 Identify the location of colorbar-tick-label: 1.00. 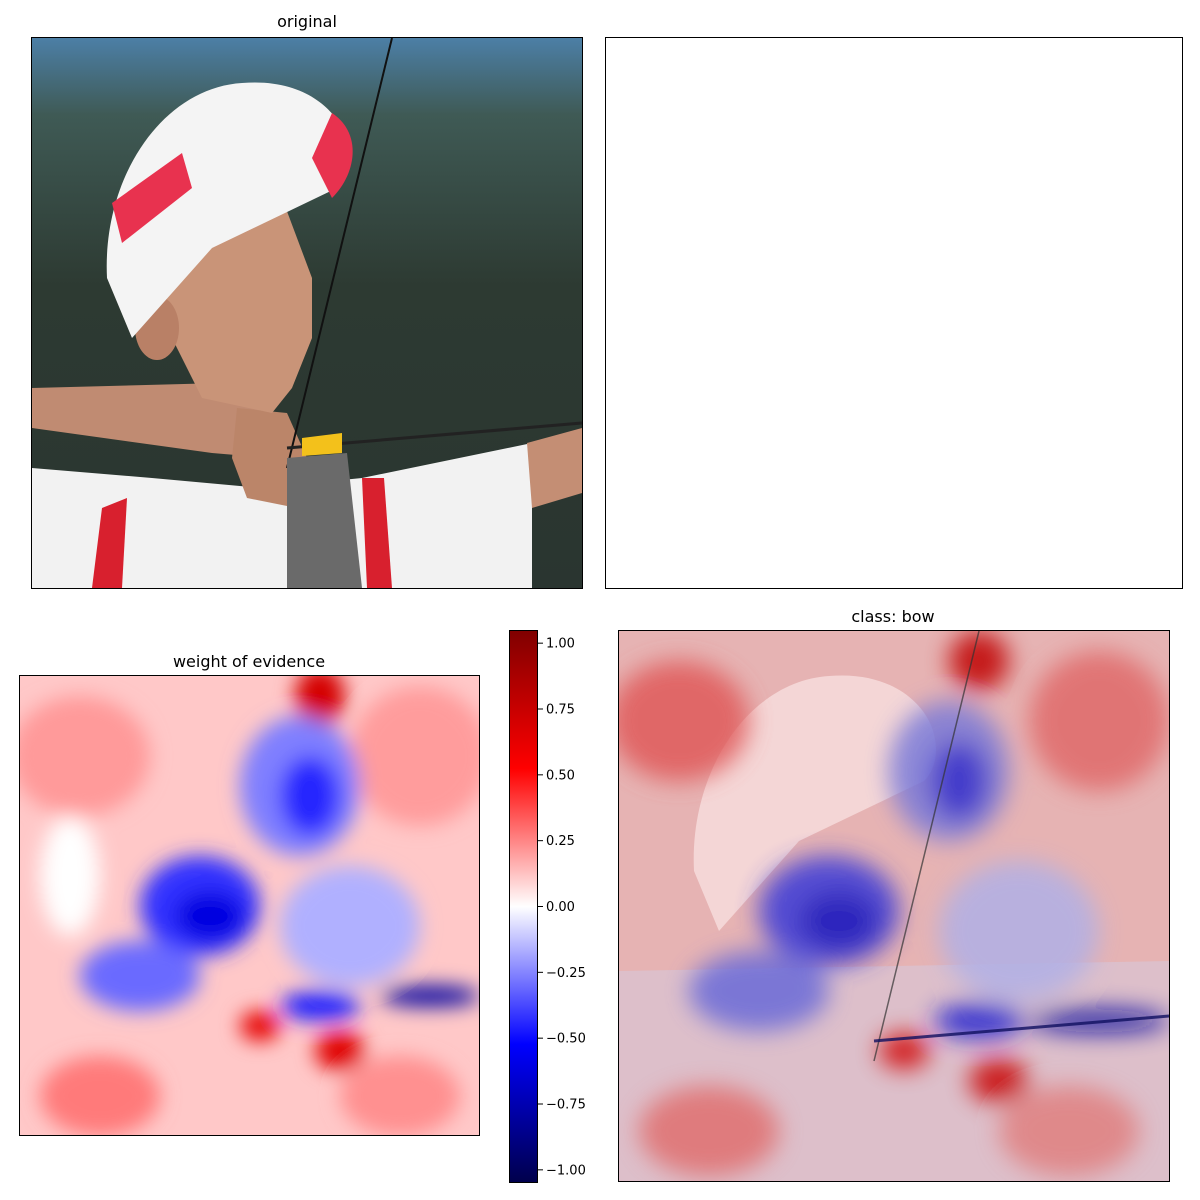
(560, 644).